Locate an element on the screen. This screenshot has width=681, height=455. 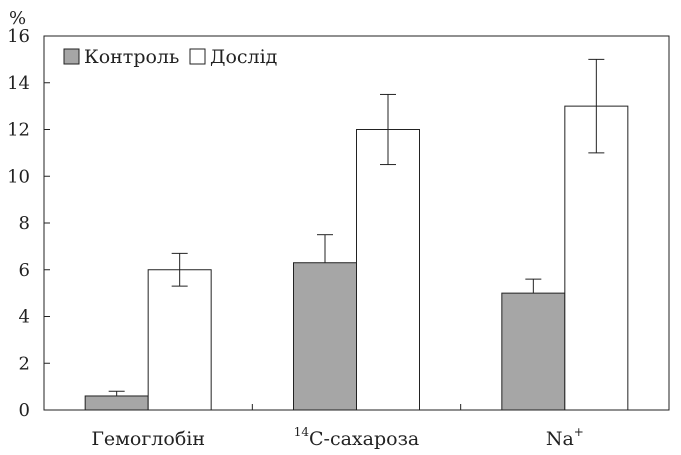
y-tick-label: 8 is located at coordinates (24, 223).